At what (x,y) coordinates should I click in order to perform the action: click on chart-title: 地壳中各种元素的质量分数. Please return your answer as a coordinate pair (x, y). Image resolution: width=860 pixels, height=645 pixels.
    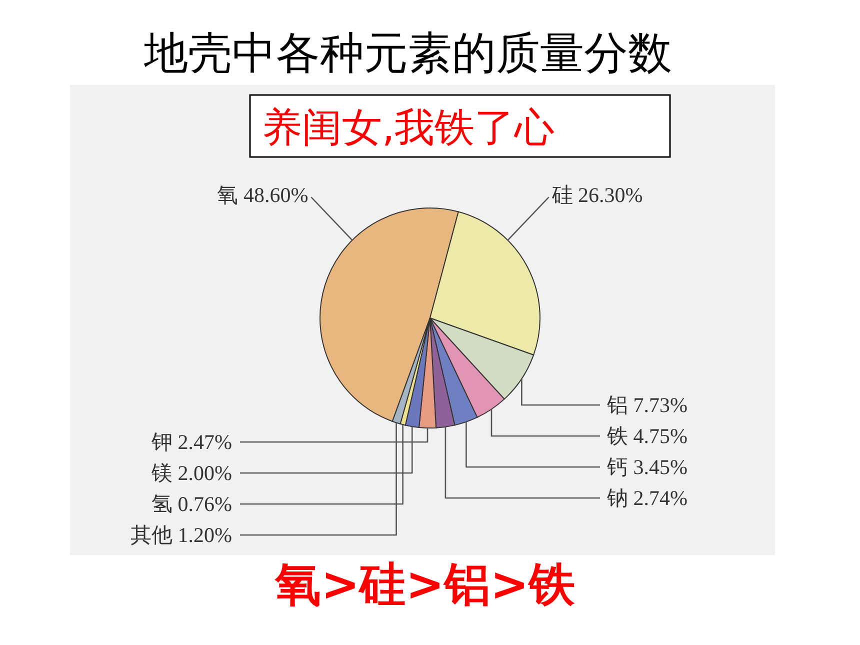
    Looking at the image, I should click on (407, 53).